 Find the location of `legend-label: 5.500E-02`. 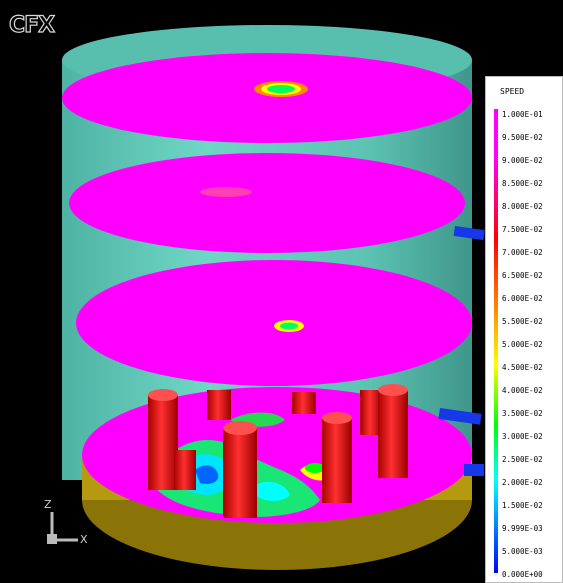

legend-label: 5.500E-02 is located at coordinates (522, 321).